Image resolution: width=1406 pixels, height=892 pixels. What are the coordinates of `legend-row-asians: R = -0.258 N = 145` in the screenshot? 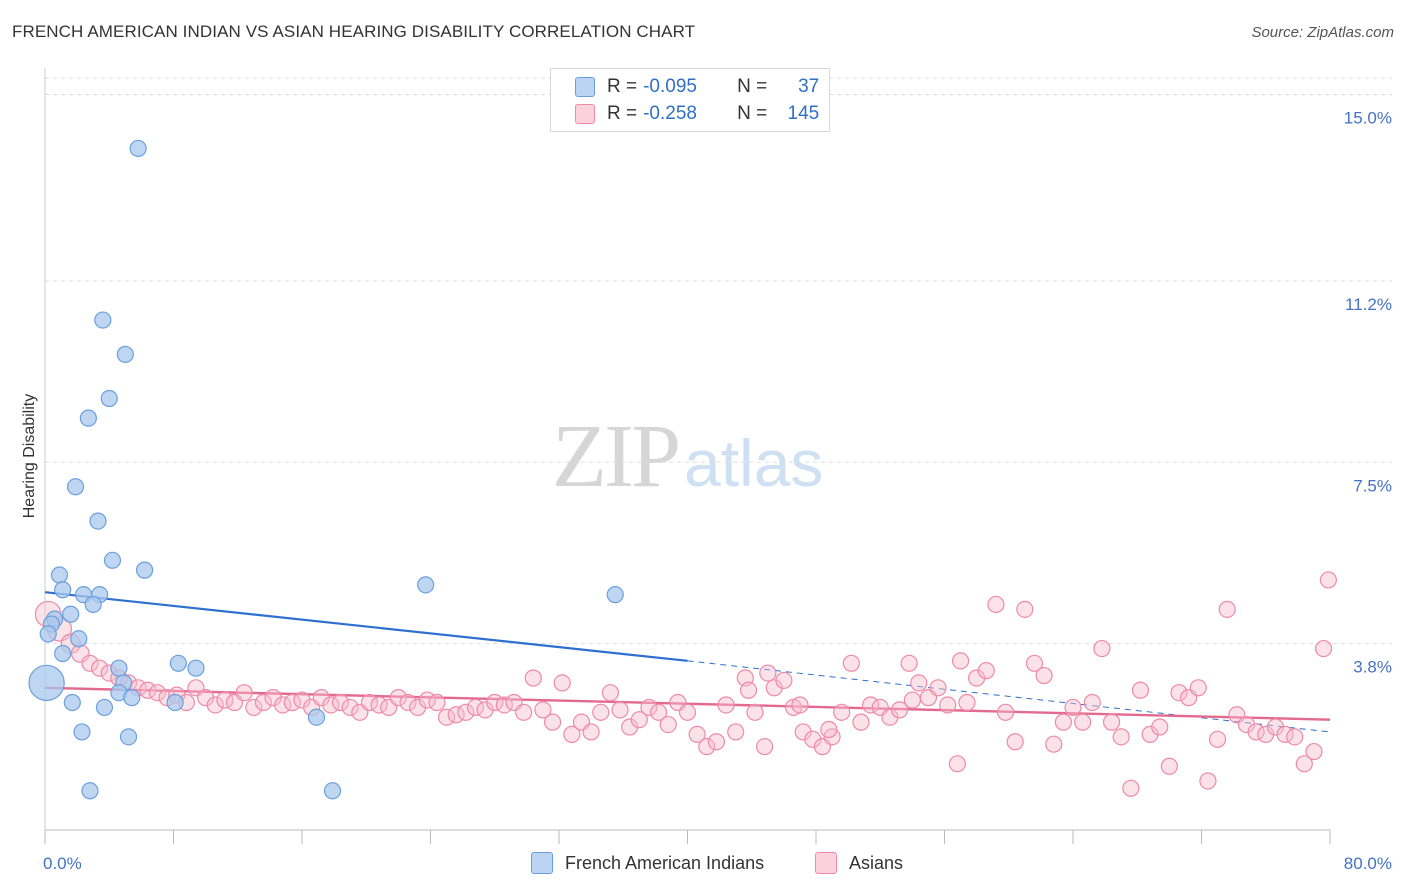 It's located at (697, 114).